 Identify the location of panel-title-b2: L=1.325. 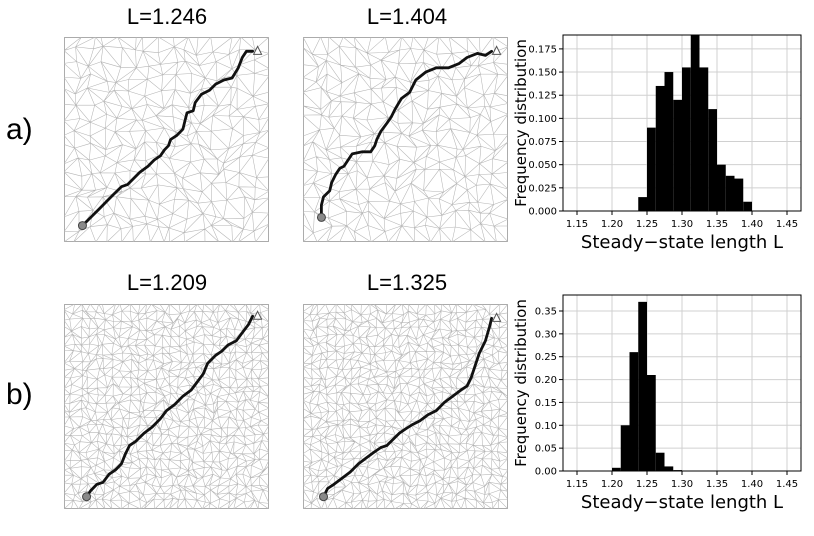
(407, 282).